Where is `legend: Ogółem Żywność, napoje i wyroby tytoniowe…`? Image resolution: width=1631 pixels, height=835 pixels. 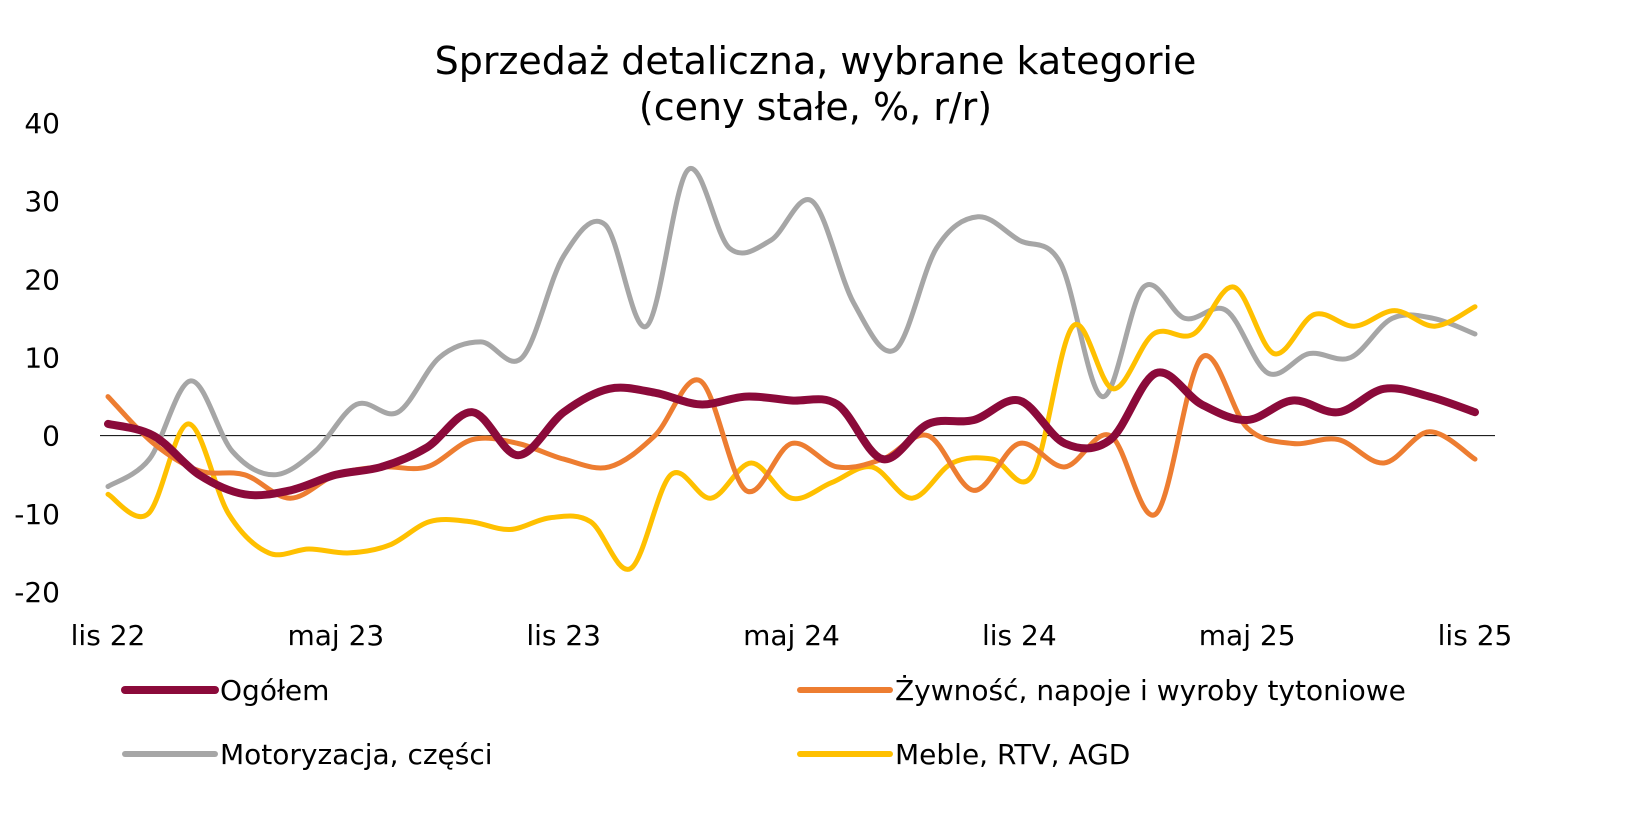
legend: Ogółem Żywność, napoje i wyroby tytoniowe… is located at coordinates (763, 722).